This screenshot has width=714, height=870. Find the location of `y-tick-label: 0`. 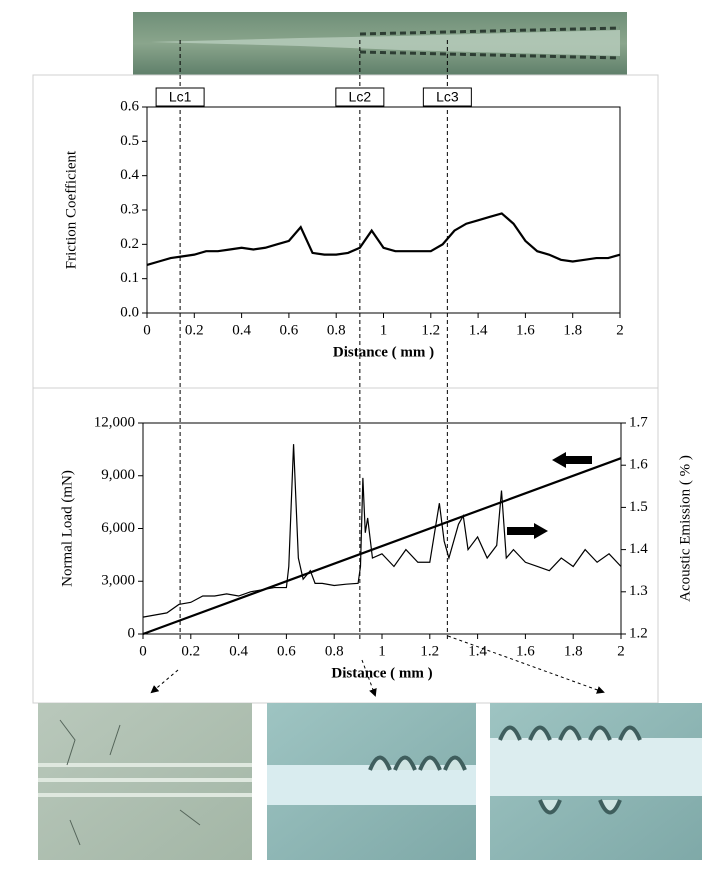

y-tick-label: 0 is located at coordinates (132, 633).